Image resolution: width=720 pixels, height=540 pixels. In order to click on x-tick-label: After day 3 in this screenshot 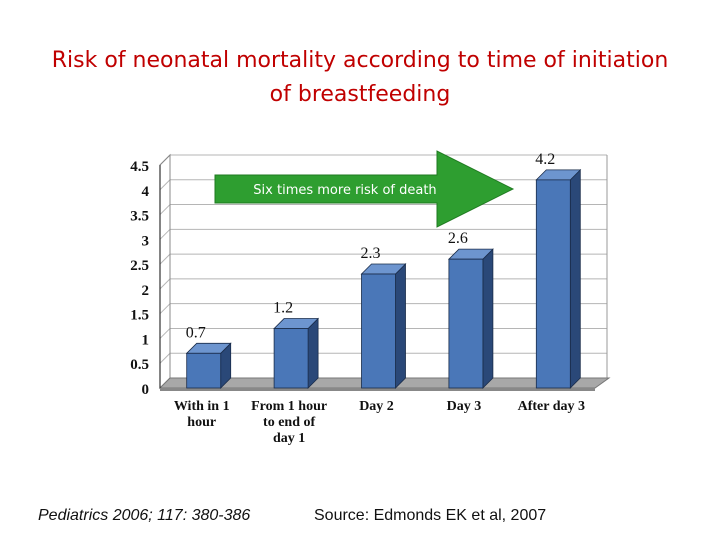, I will do `click(551, 406)`.